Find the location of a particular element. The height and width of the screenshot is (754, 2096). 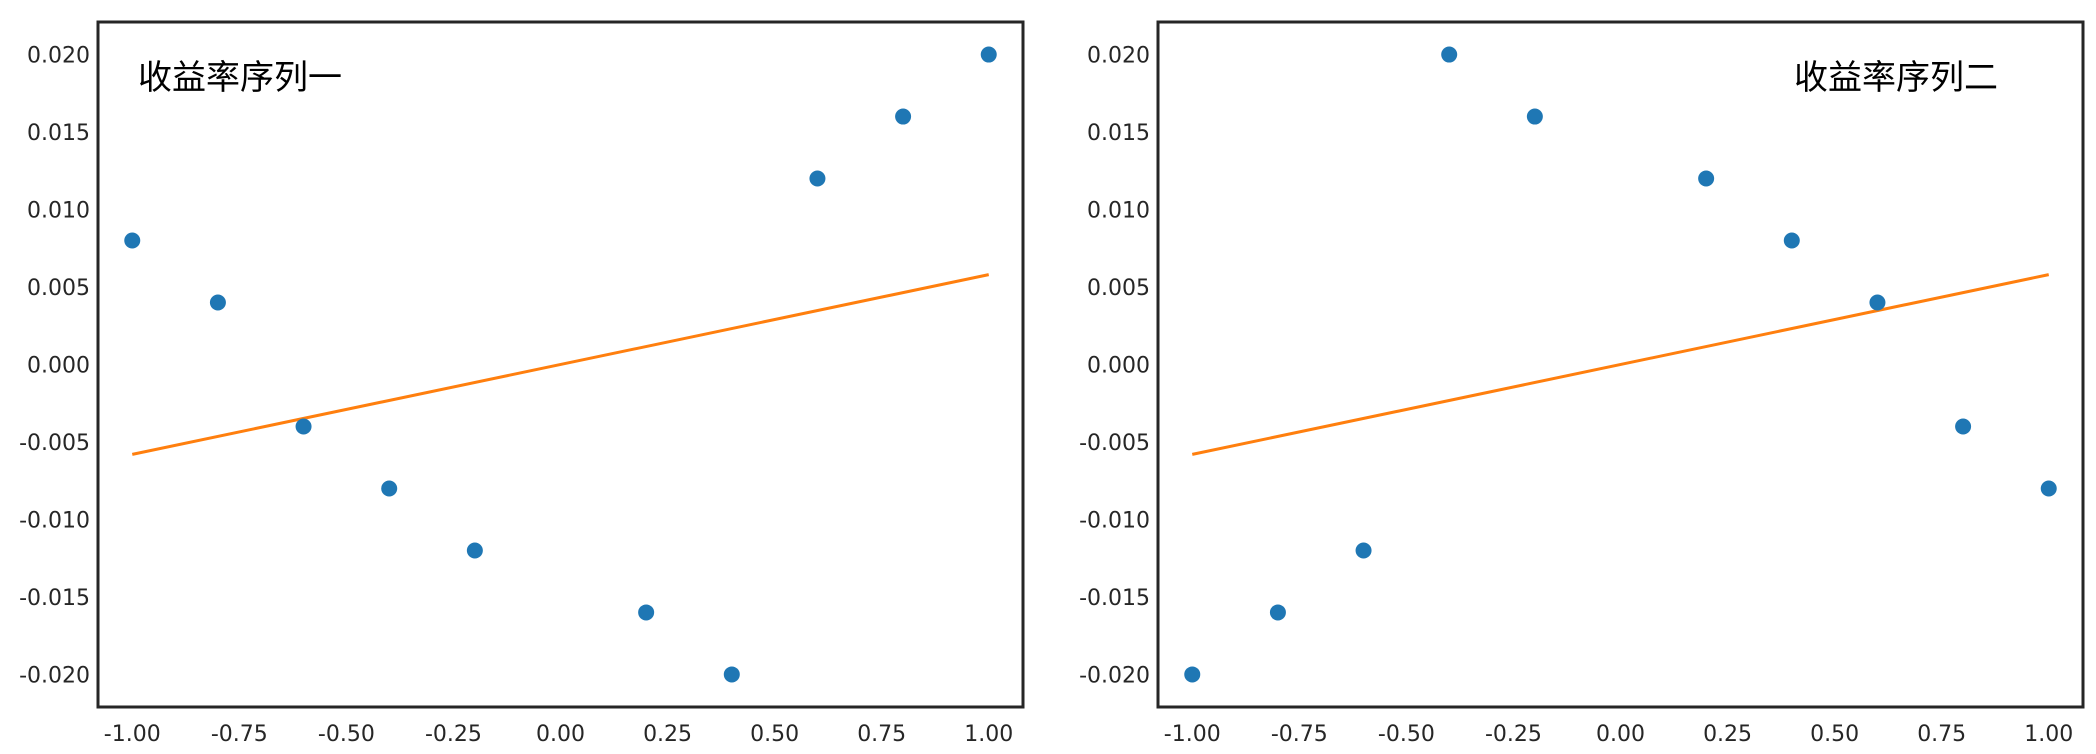

panel-title: 收益率序列一 is located at coordinates (240, 78).